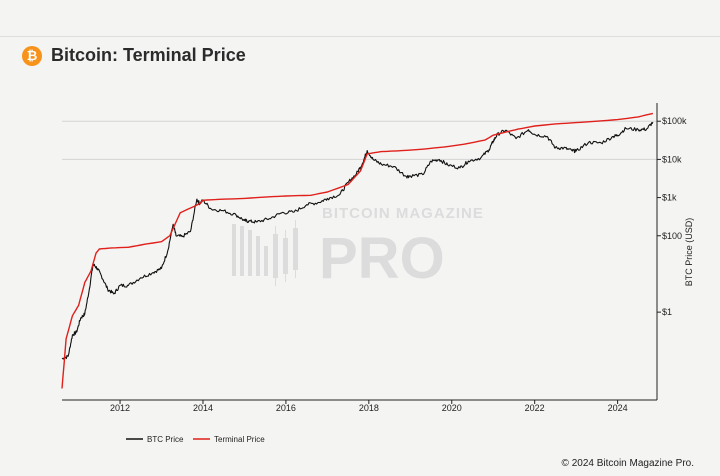  I want to click on page-title: Bitcoin: Terminal Price, so click(148, 55).